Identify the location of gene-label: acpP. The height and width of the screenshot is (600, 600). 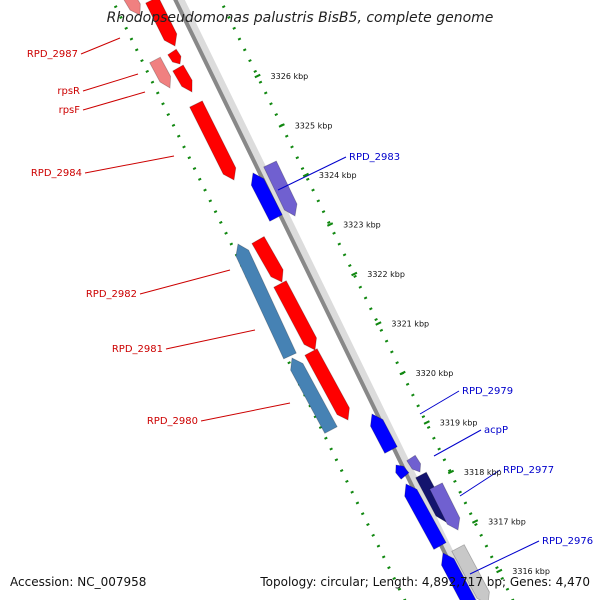
(496, 430).